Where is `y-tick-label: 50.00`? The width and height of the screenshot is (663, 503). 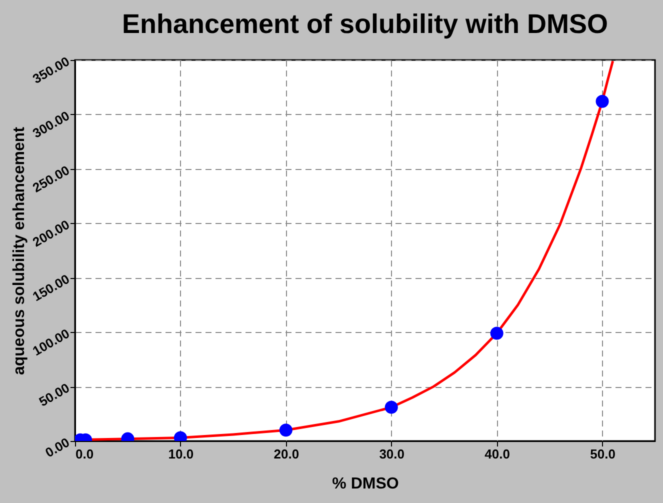 y-tick-label: 50.00 is located at coordinates (54, 395).